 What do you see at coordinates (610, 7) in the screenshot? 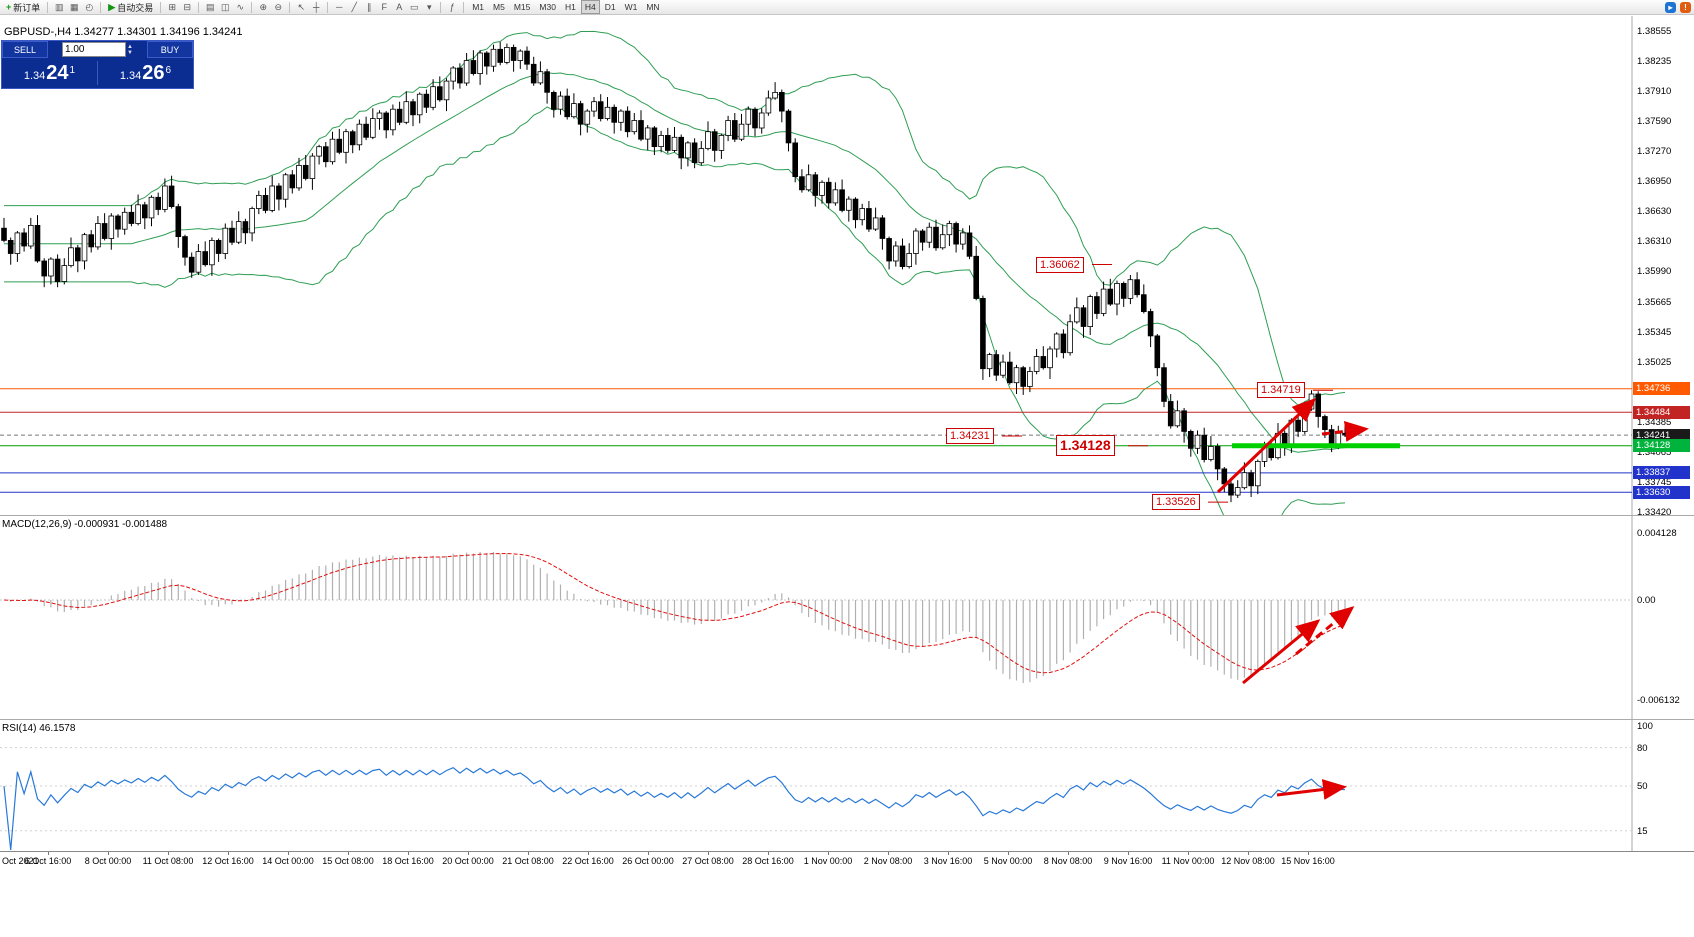
I see `timeframe-d1: D1` at bounding box center [610, 7].